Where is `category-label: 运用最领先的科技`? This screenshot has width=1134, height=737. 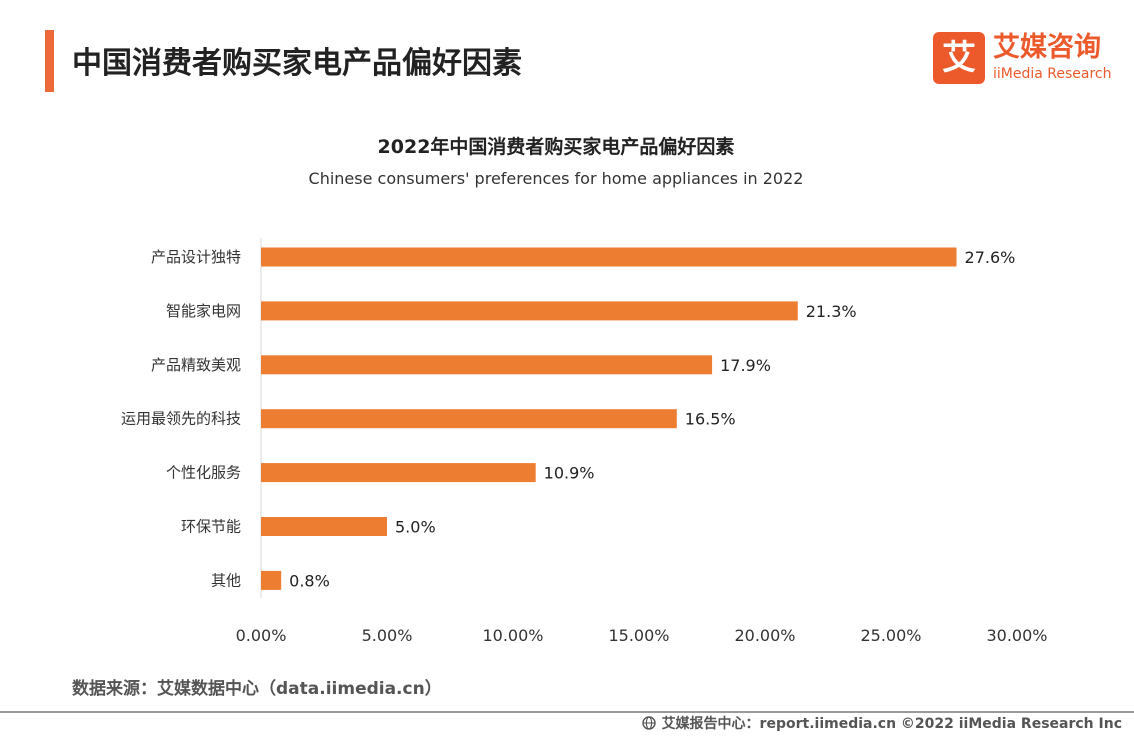 category-label: 运用最领先的科技 is located at coordinates (181, 419).